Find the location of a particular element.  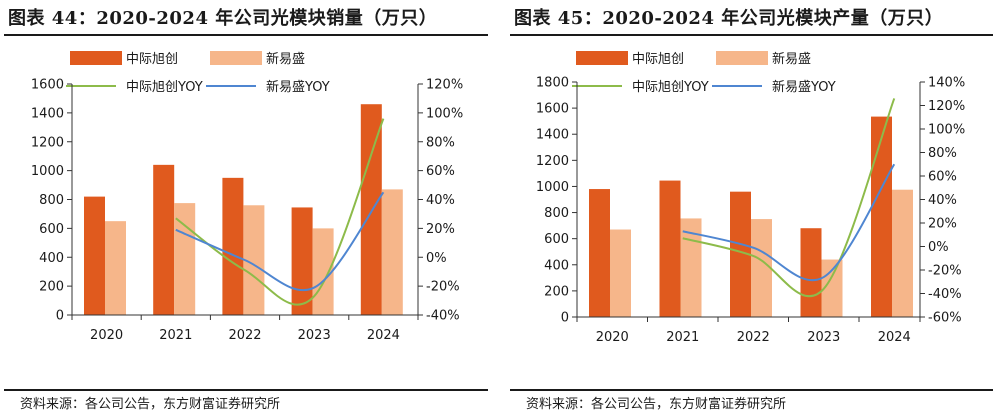

y2-tick-label: -60% is located at coordinates (945, 318).